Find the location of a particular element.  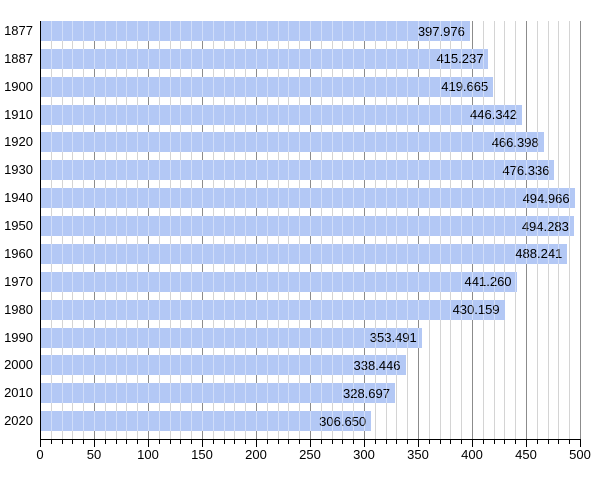

bar: 466.398 is located at coordinates (292, 142).